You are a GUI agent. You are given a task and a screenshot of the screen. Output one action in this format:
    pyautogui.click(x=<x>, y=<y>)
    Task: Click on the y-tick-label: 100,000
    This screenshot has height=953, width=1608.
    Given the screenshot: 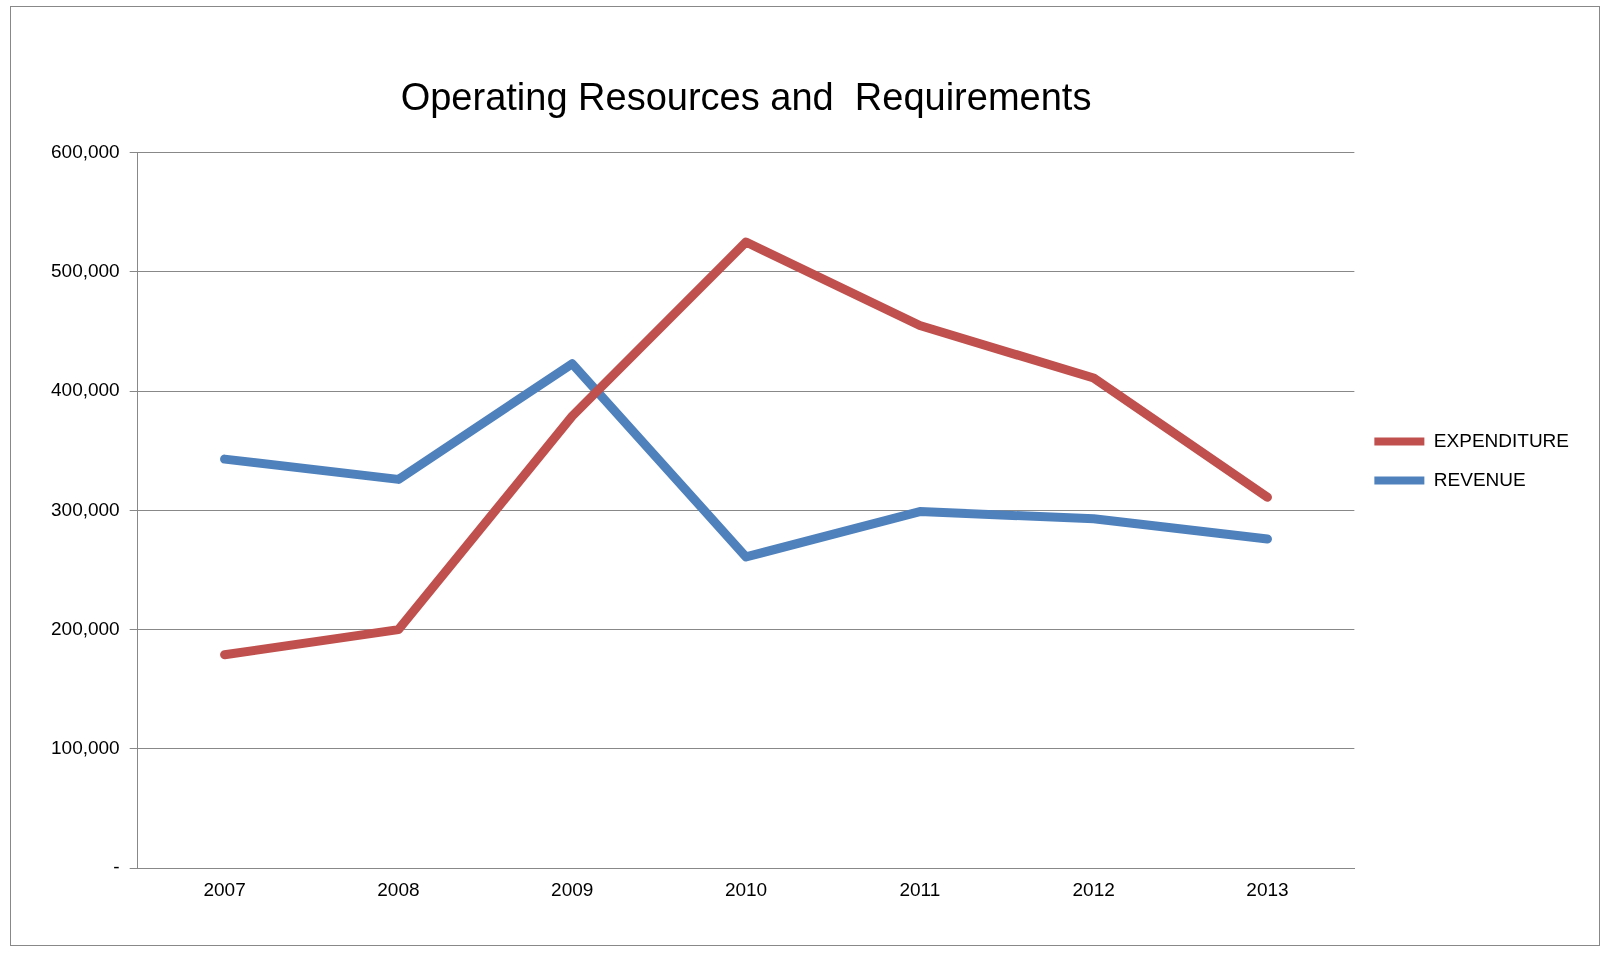 What is the action you would take?
    pyautogui.click(x=85, y=748)
    